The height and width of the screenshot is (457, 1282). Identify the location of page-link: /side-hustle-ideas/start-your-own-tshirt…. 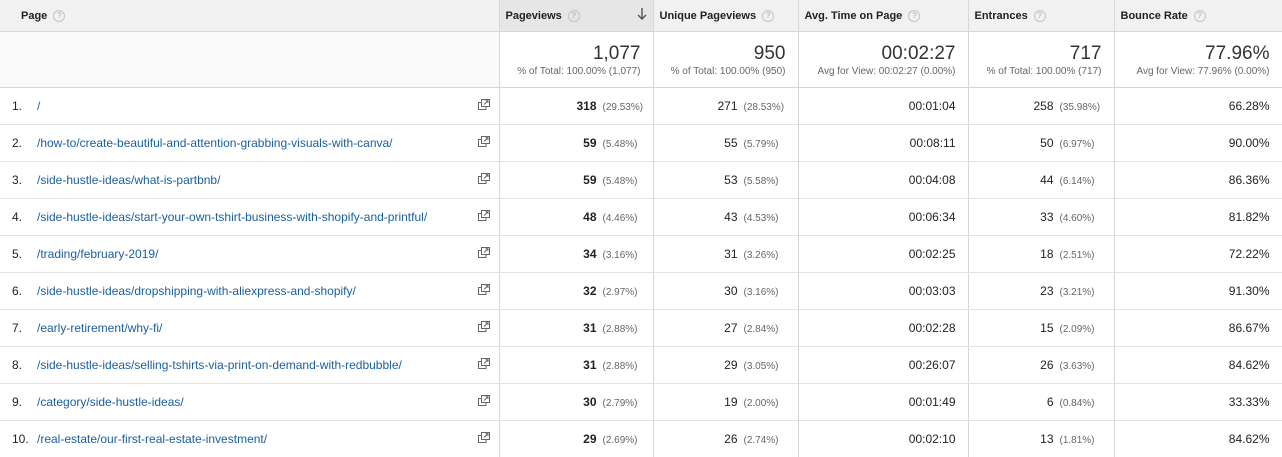
(232, 217).